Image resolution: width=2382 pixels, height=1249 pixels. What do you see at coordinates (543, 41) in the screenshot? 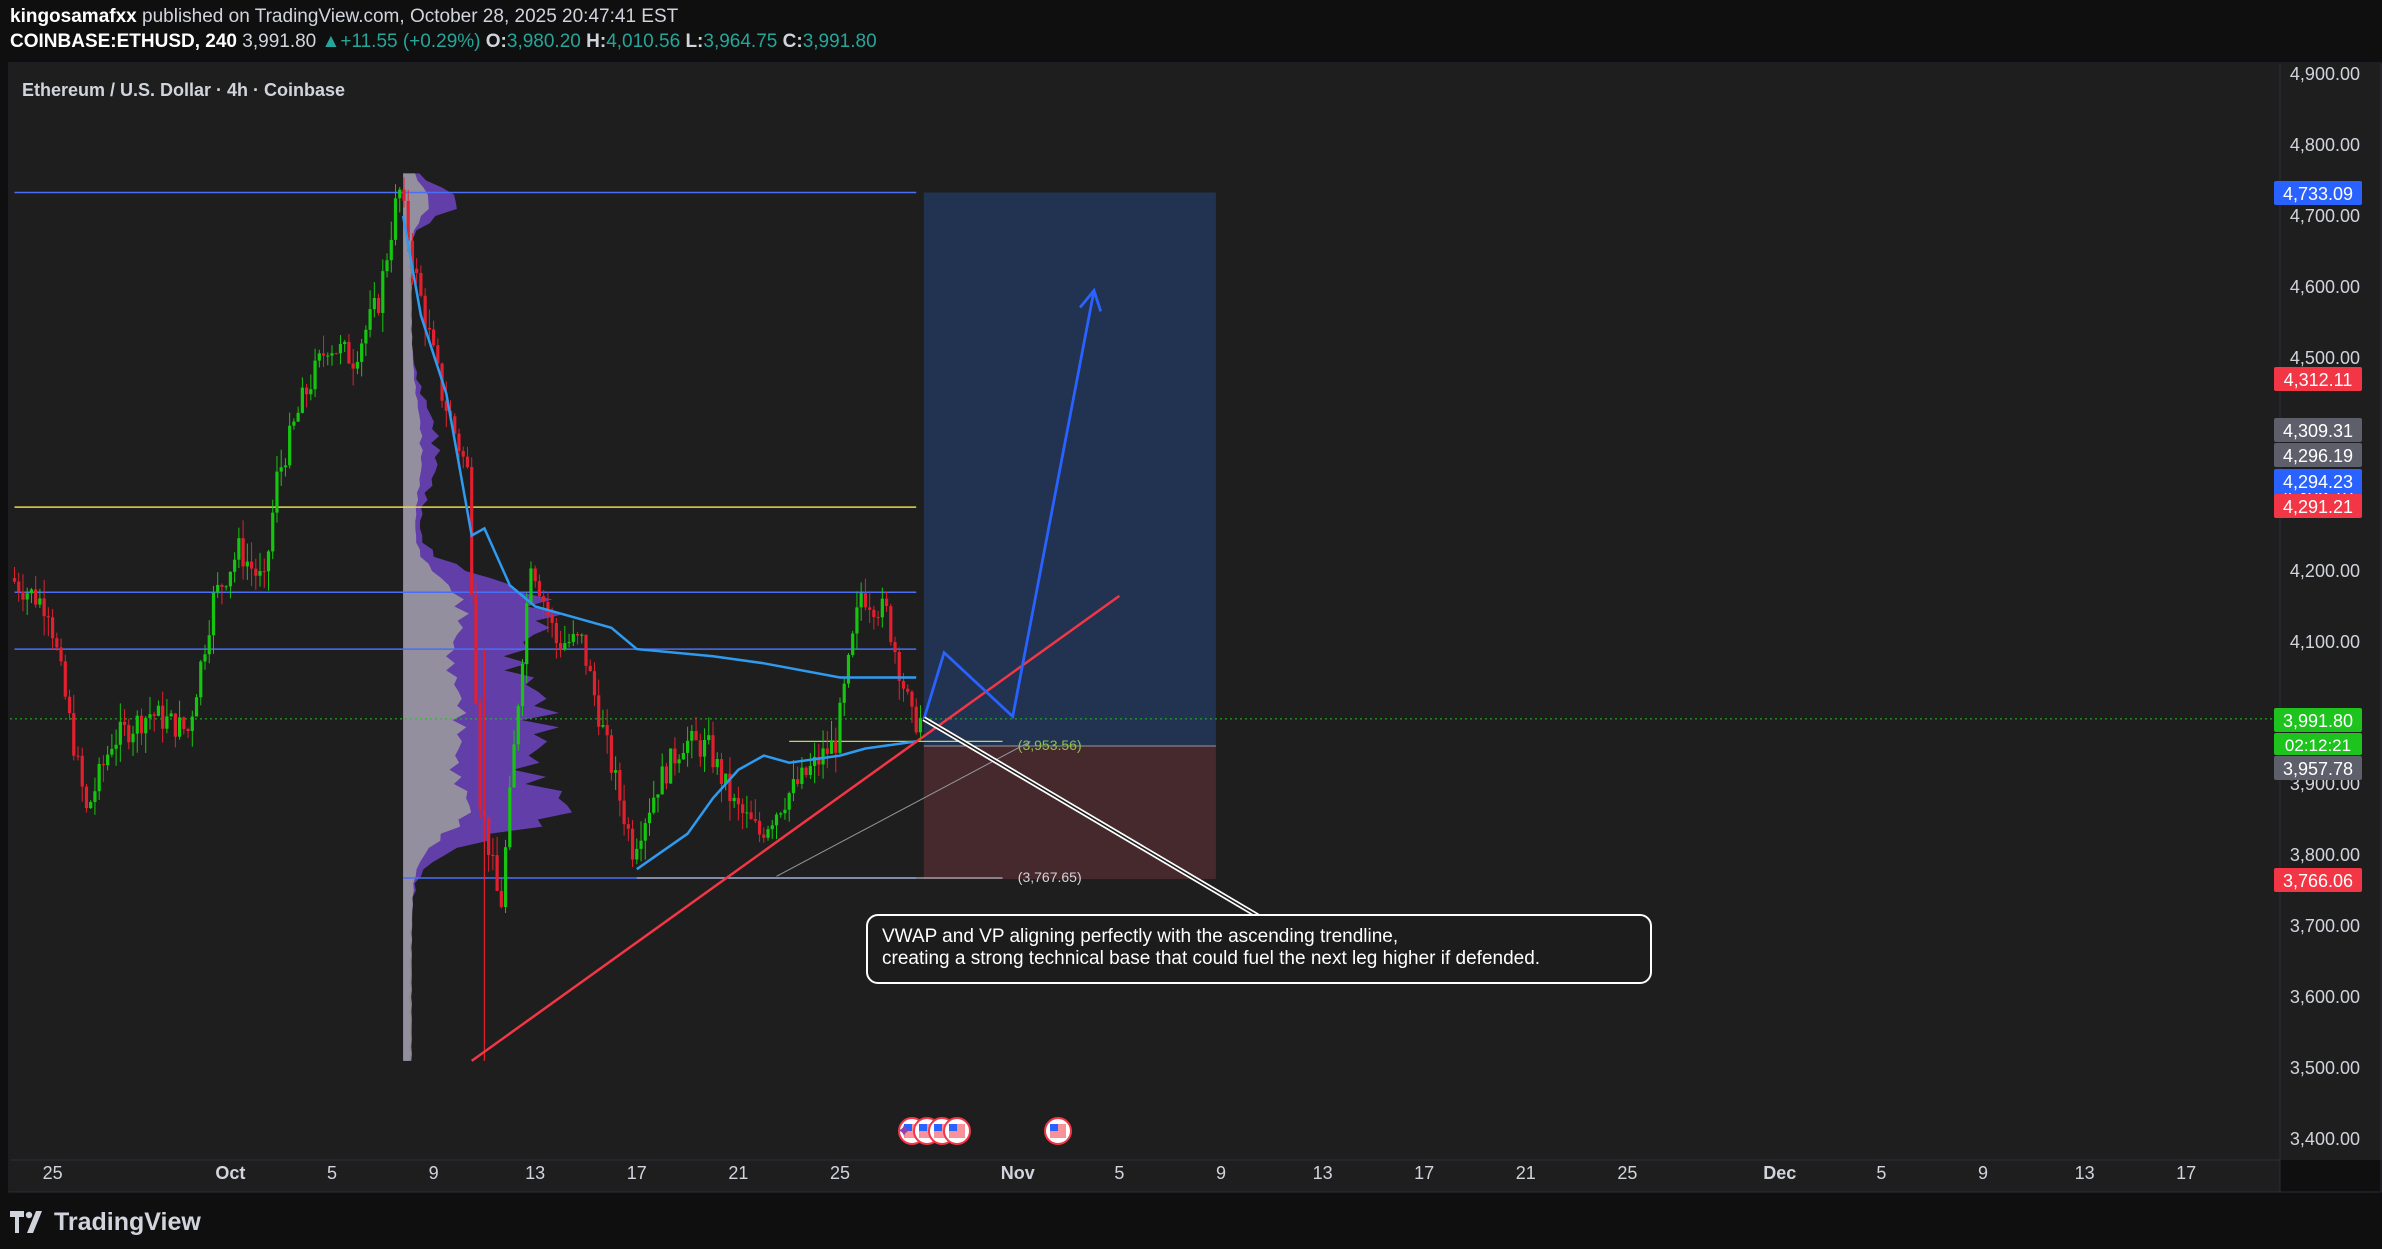
I see `open-value: 3,980.20` at bounding box center [543, 41].